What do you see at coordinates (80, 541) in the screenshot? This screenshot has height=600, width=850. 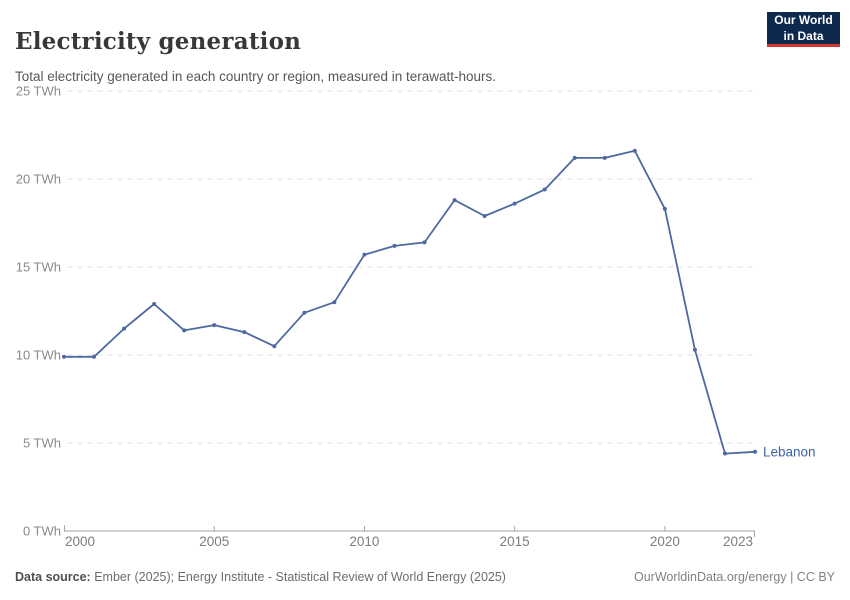 I see `x-tick-label-2000: 2000` at bounding box center [80, 541].